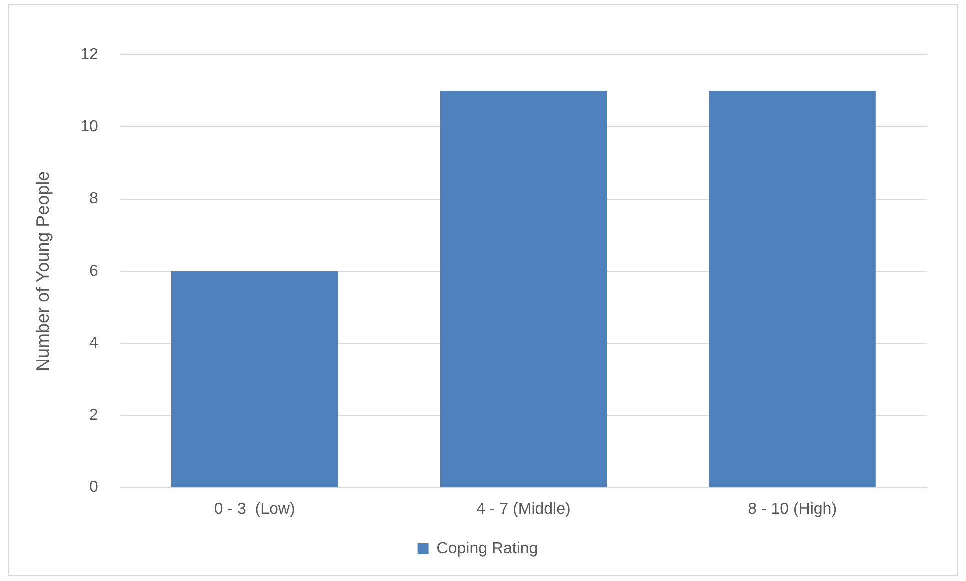 The width and height of the screenshot is (966, 581). I want to click on y-tick-label: 4, so click(93, 343).